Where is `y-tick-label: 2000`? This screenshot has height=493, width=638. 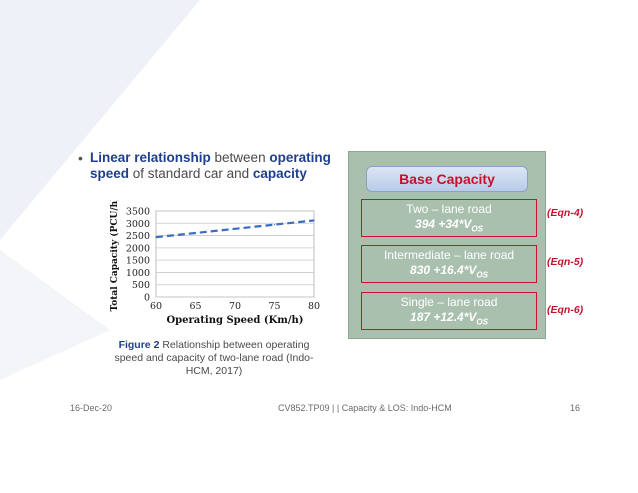 y-tick-label: 2000 is located at coordinates (138, 248).